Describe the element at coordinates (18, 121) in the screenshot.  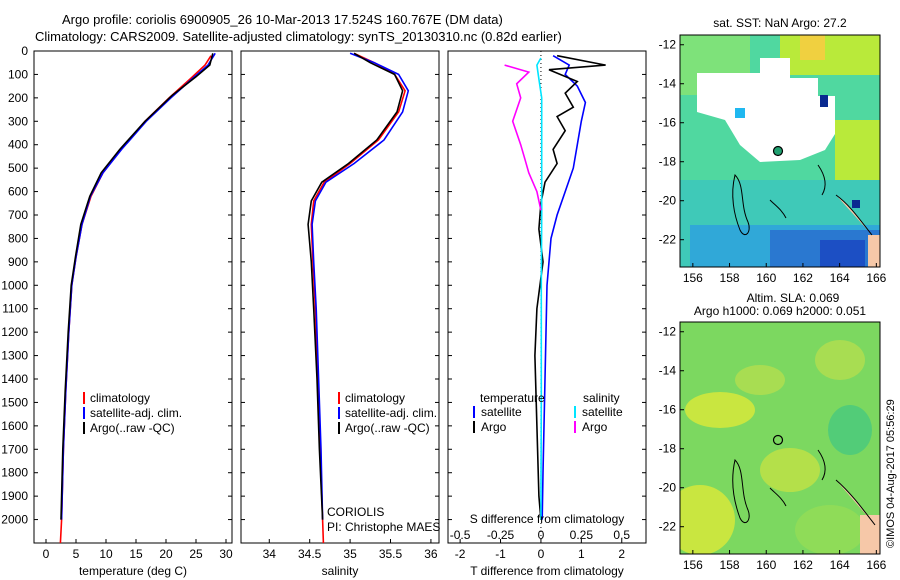
I see `depth-tick-label: 300` at that location.